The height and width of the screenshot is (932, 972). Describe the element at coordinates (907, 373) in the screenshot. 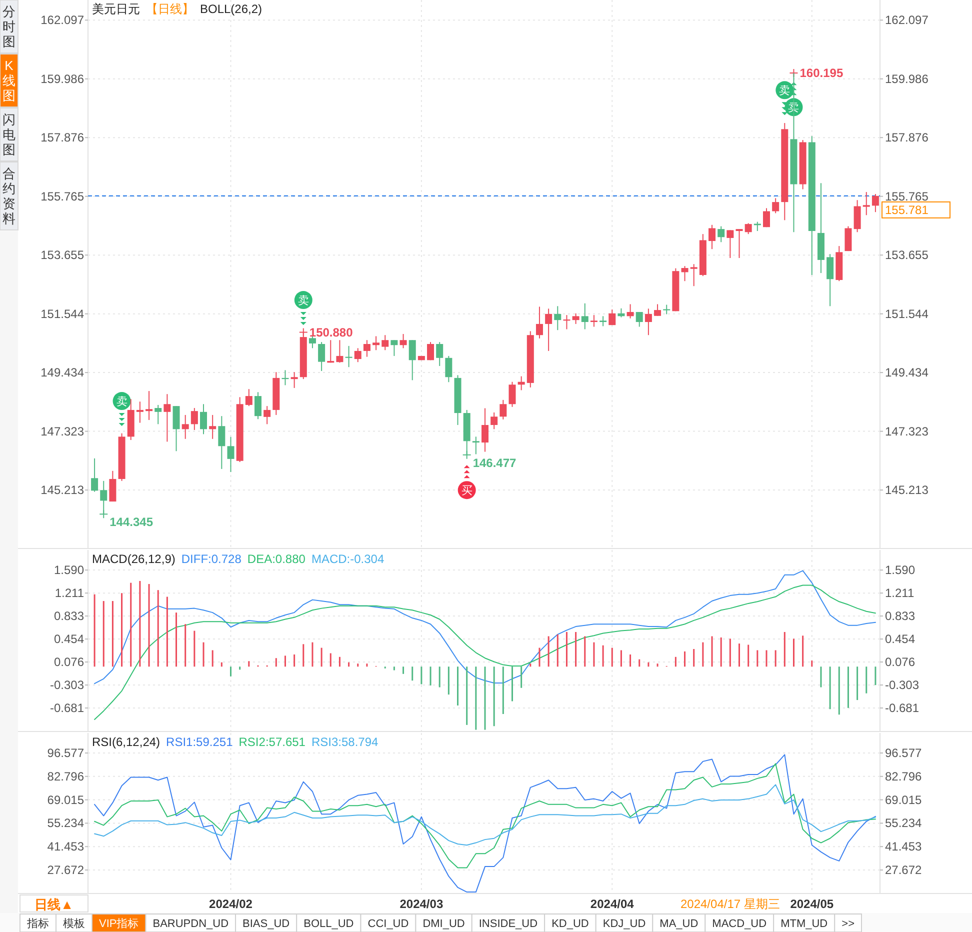

I see `y2-tick-label: 149.434` at that location.